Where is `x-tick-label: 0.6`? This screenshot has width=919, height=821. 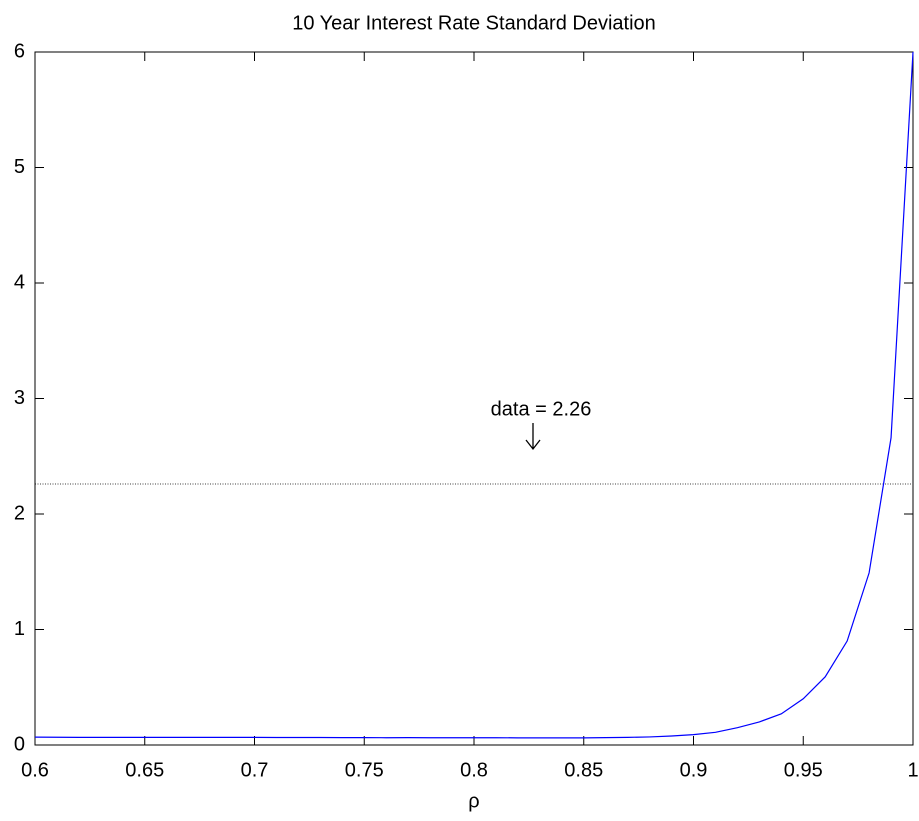
x-tick-label: 0.6 is located at coordinates (35, 770).